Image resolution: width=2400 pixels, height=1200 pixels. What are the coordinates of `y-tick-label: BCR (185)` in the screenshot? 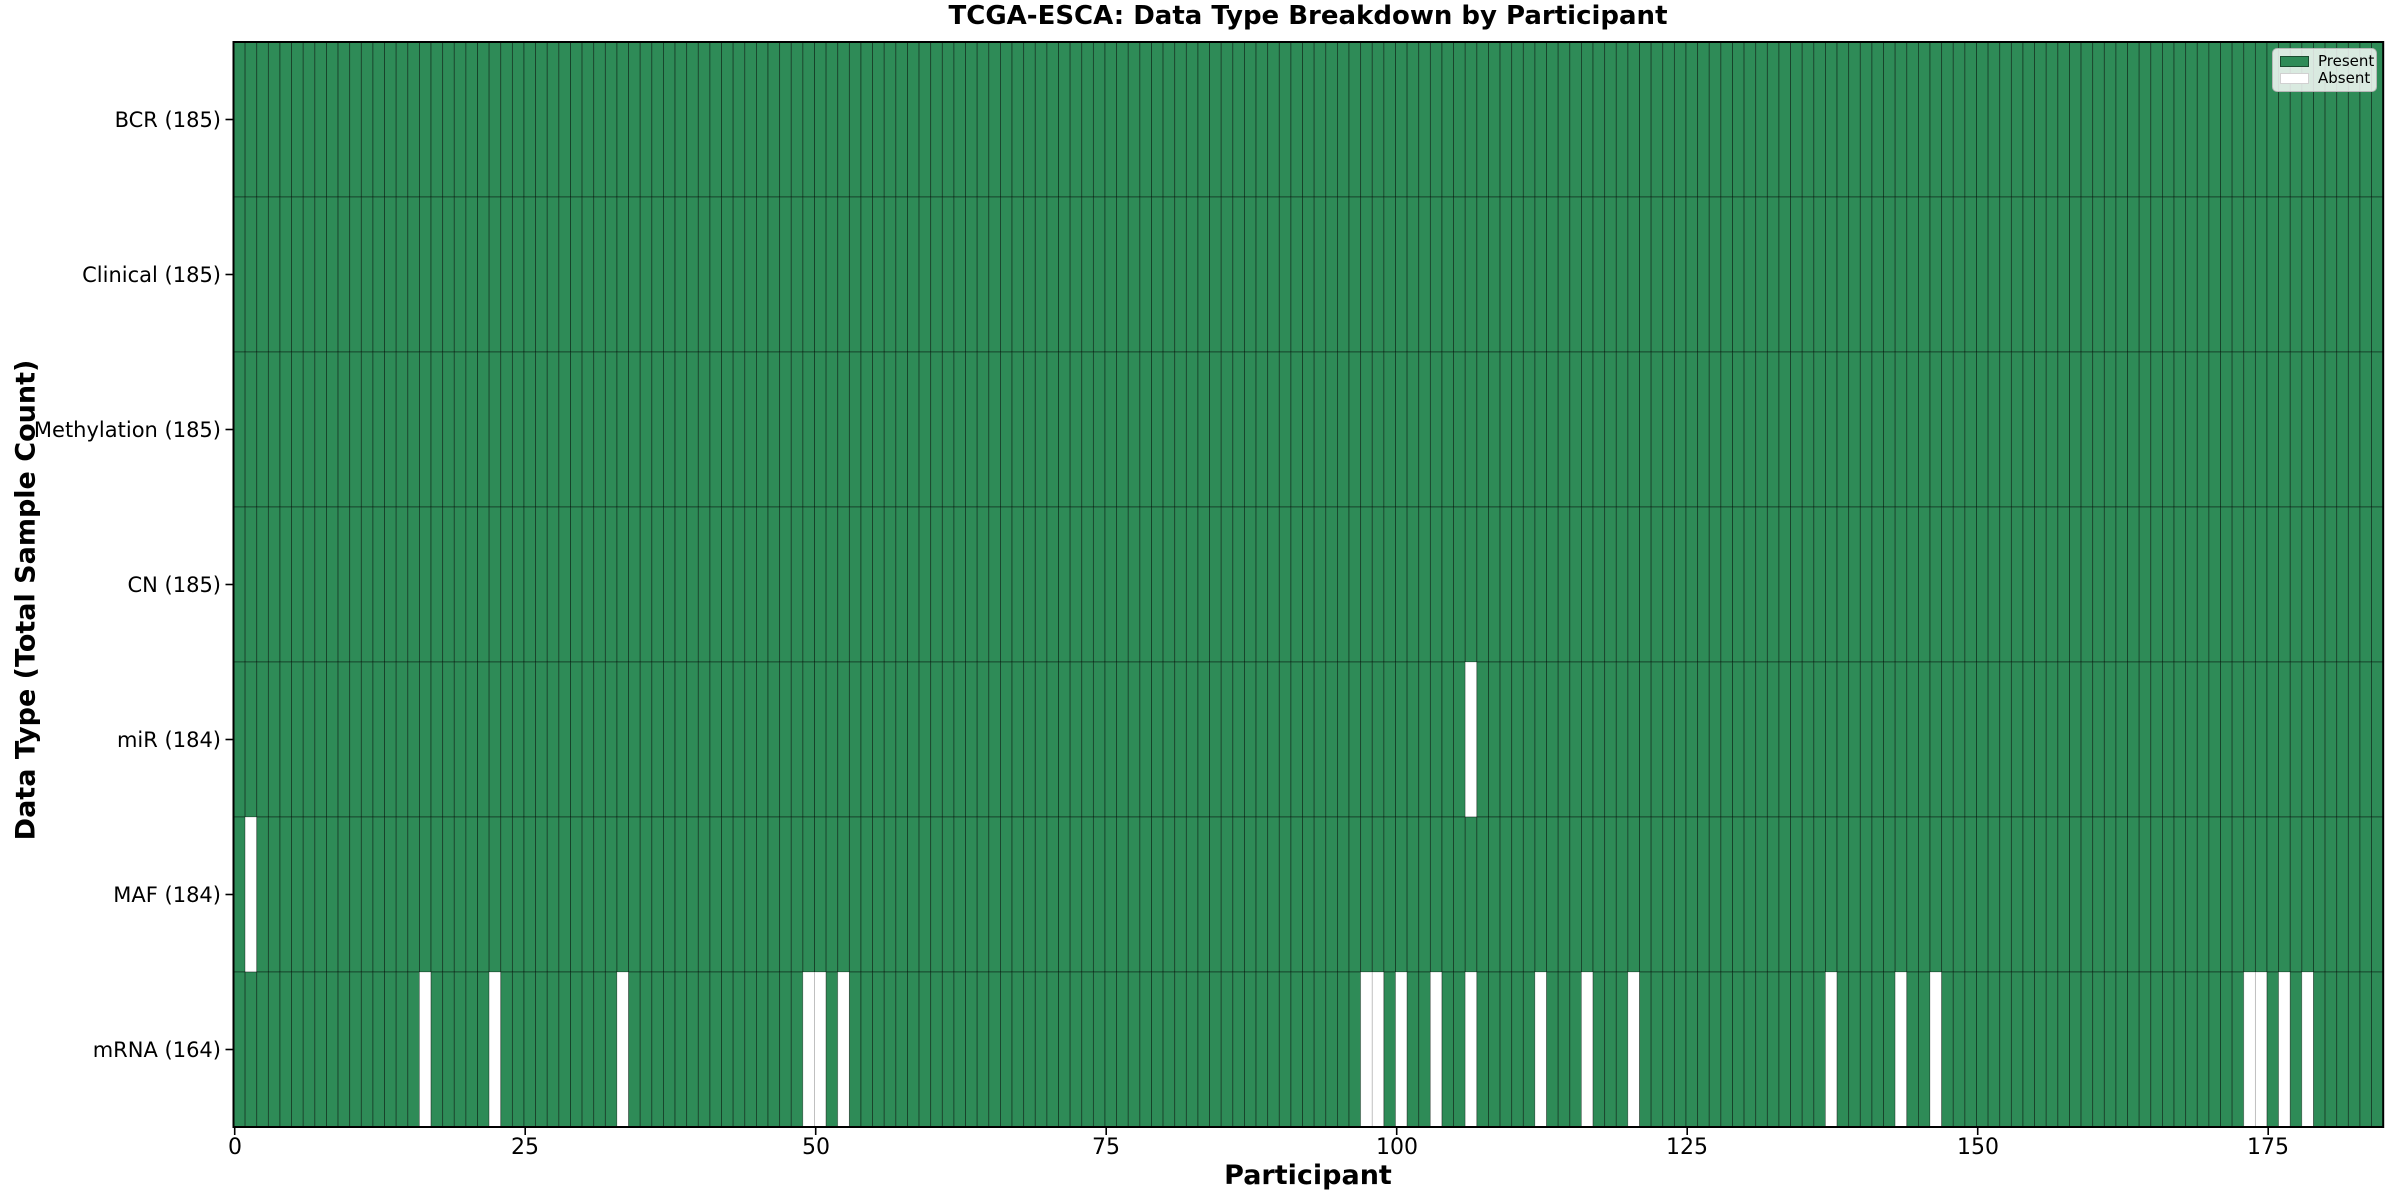 It's located at (167, 120).